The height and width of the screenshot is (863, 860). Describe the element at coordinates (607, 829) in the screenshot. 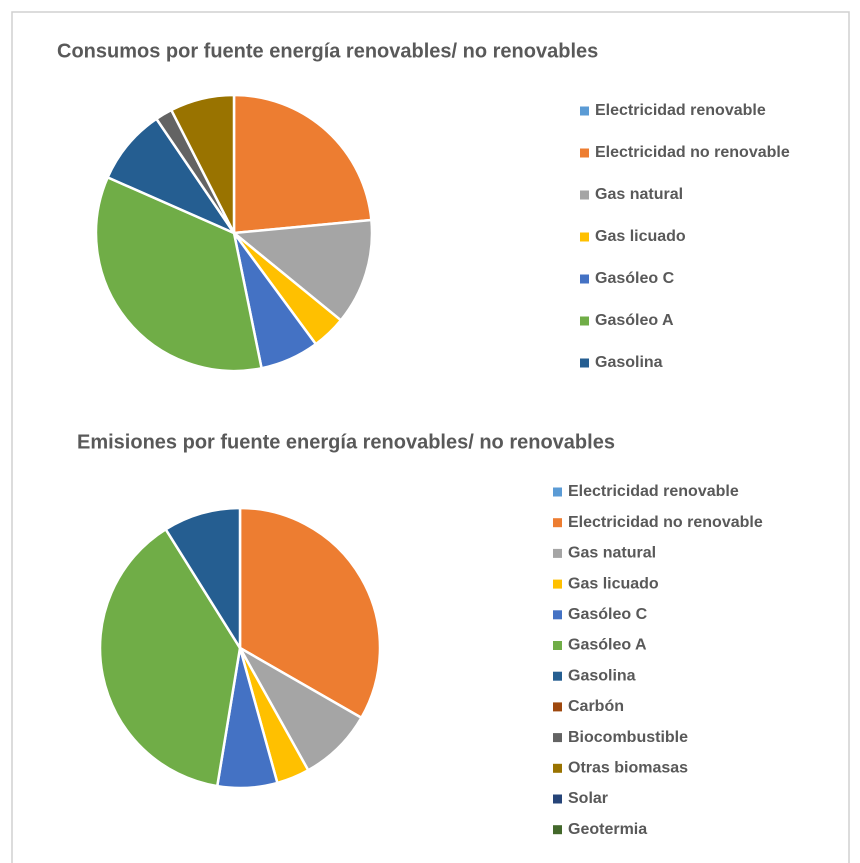

I see `legend-label: Geotermia` at that location.